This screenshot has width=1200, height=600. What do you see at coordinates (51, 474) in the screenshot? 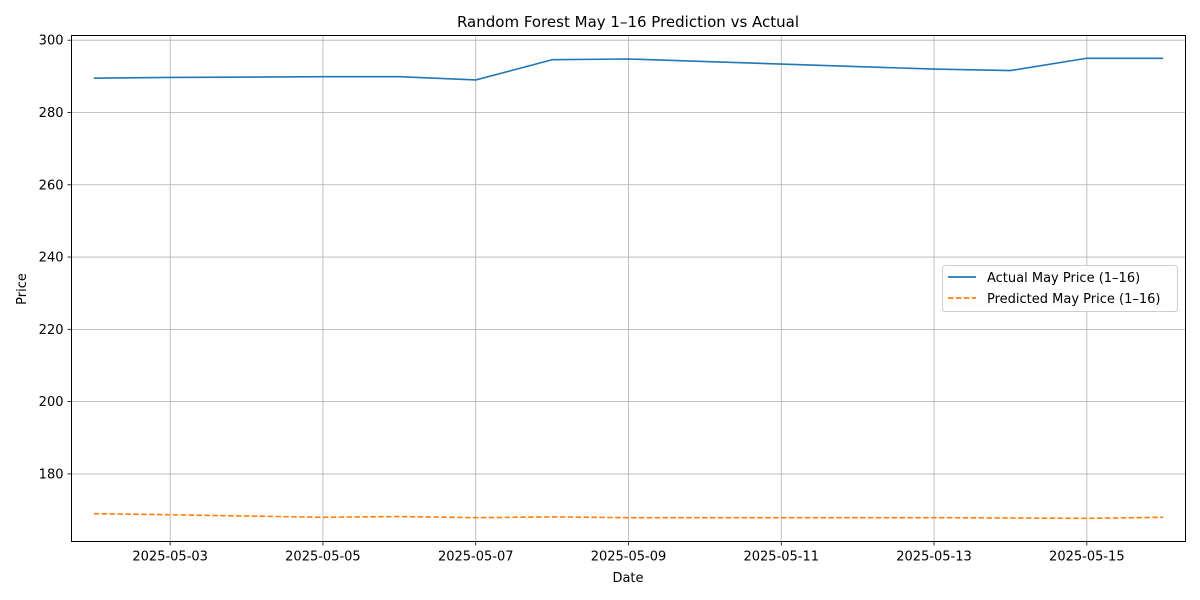
I see `y-tick-label: 180` at bounding box center [51, 474].